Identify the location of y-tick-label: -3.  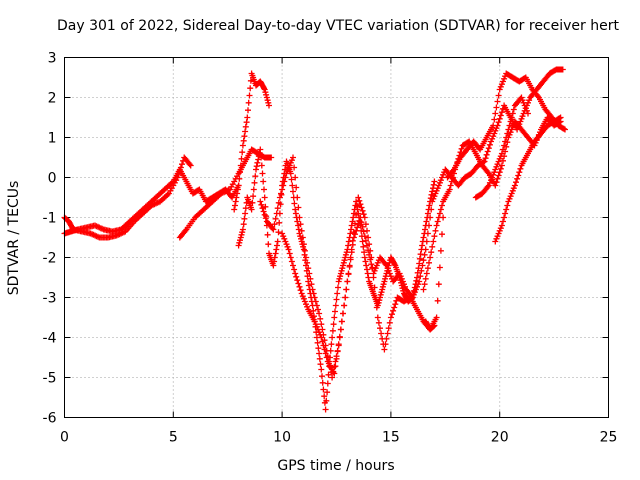
(50, 299).